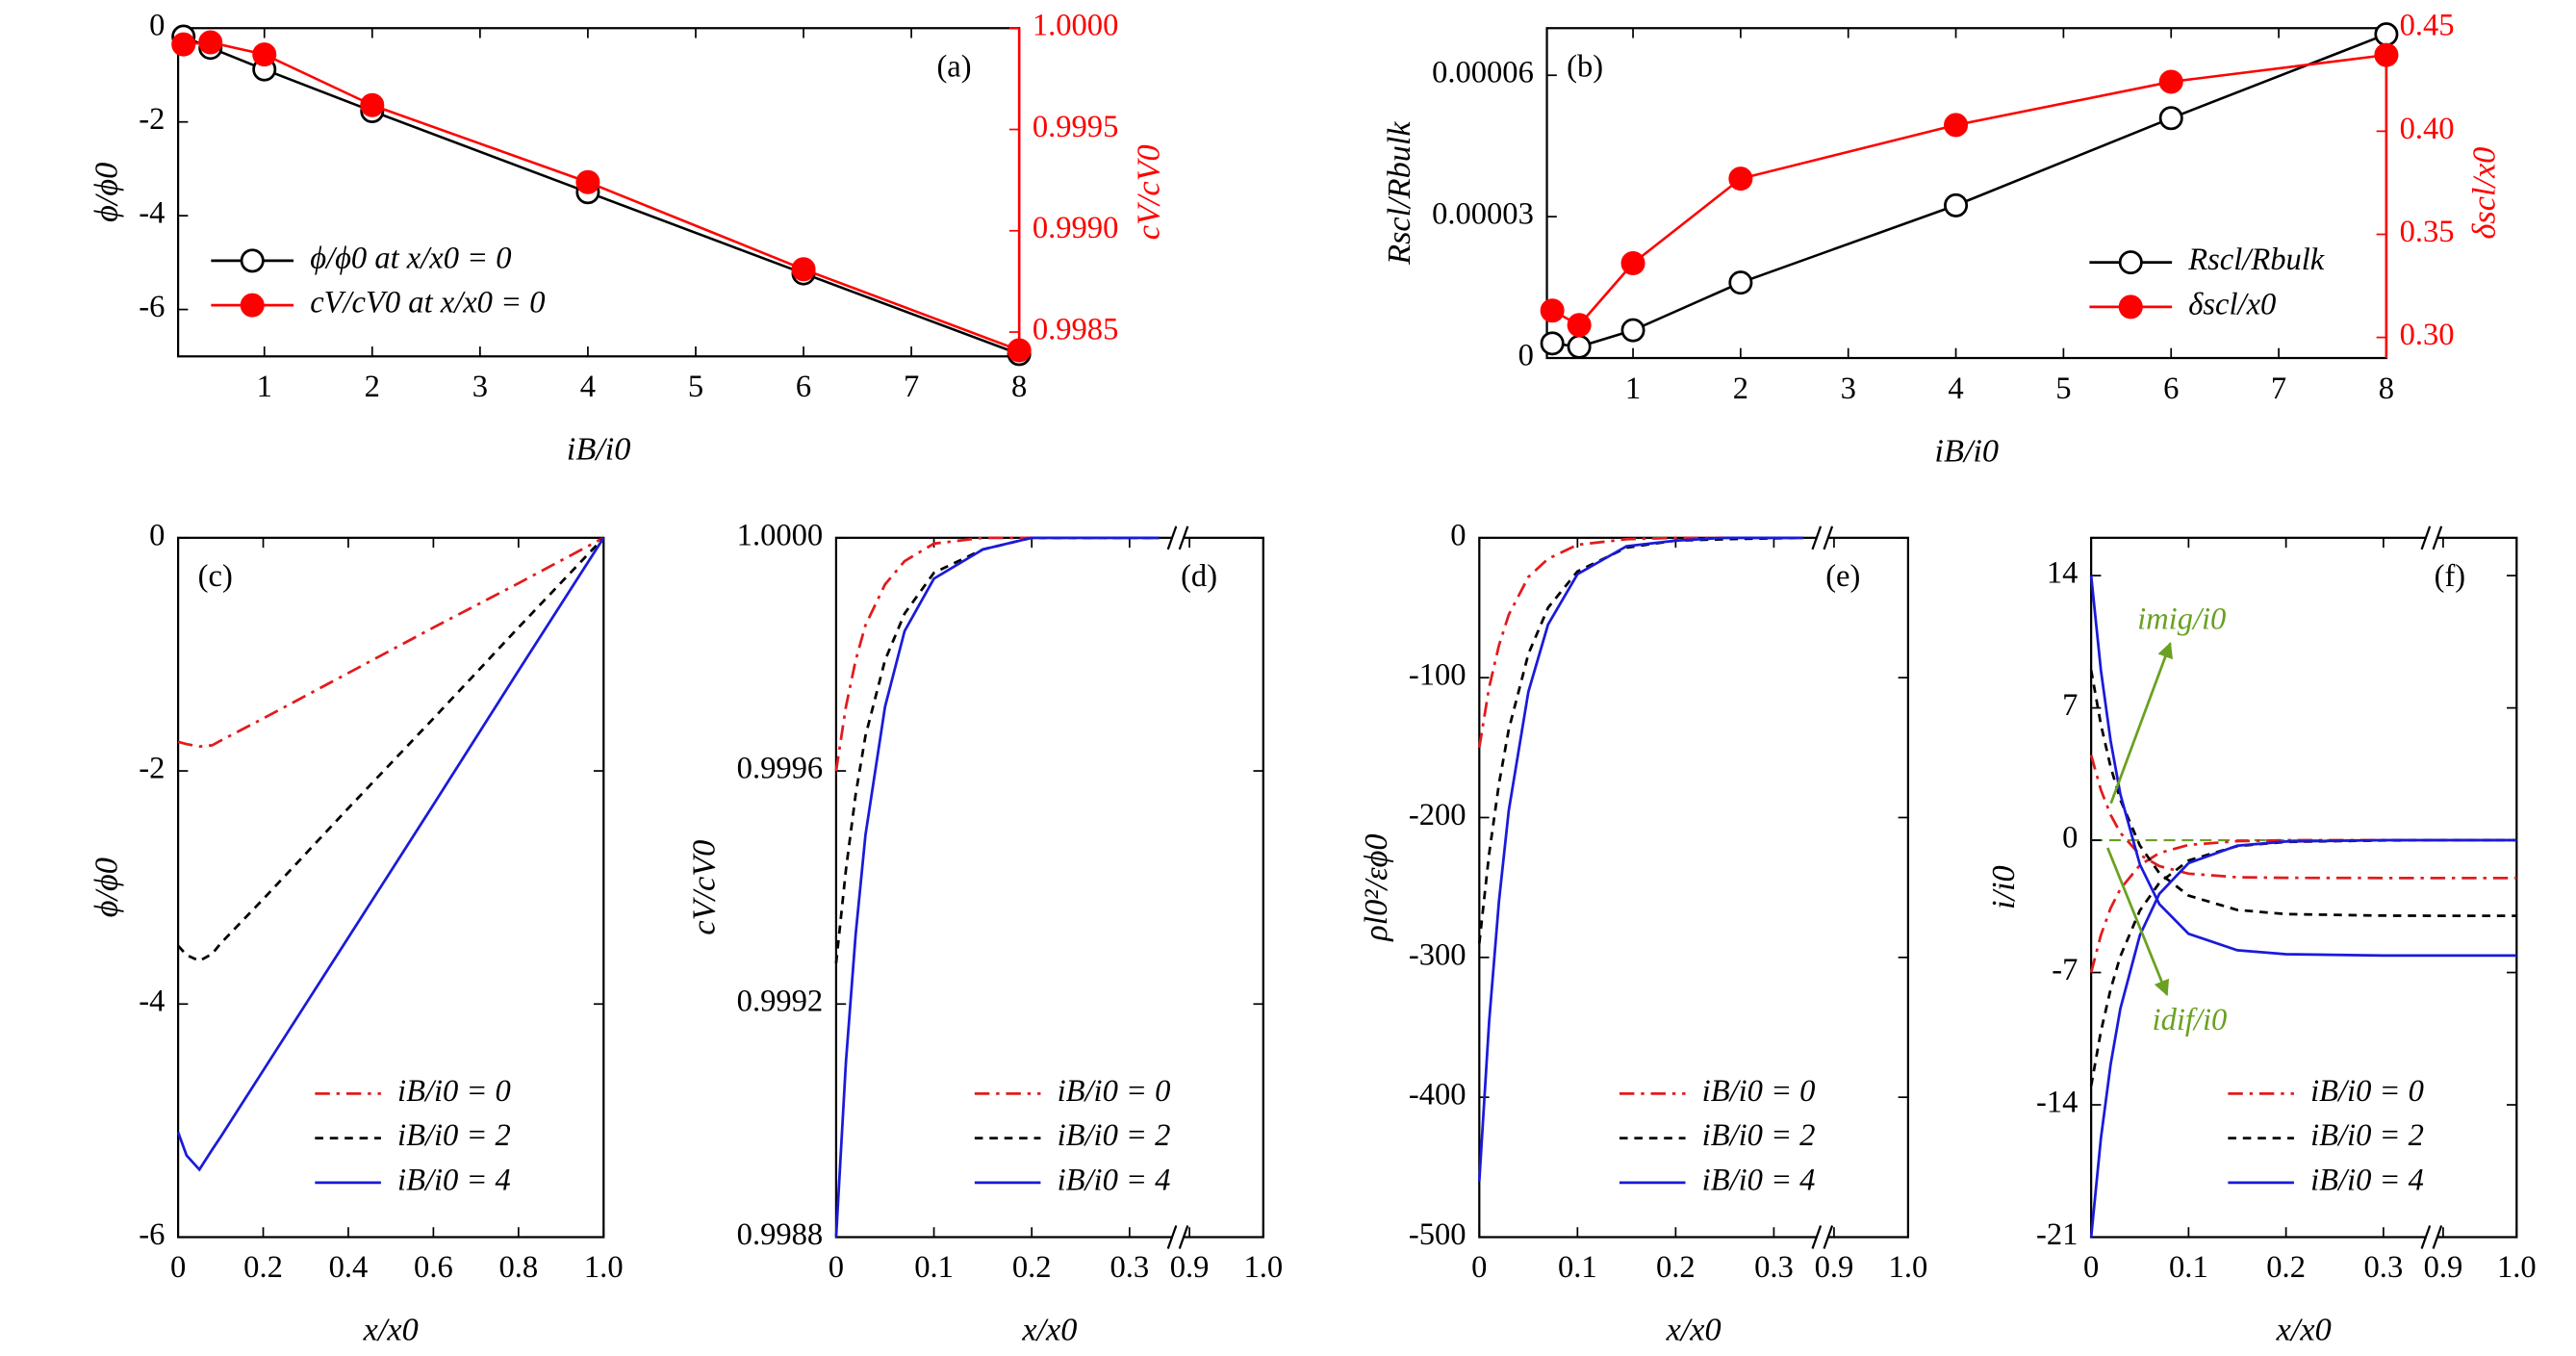 Image resolution: width=2576 pixels, height=1356 pixels. I want to click on y-tick-label: 0.9996, so click(780, 769).